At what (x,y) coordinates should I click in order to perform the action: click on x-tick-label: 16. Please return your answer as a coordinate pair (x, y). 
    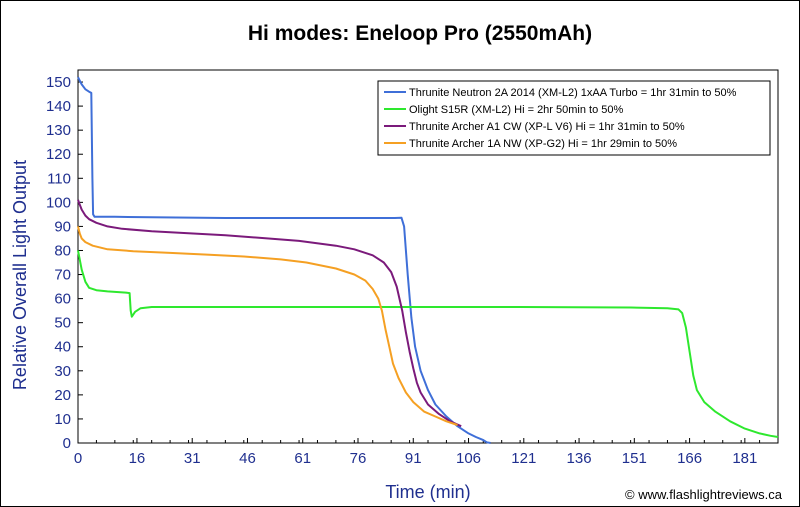
    Looking at the image, I should click on (137, 458).